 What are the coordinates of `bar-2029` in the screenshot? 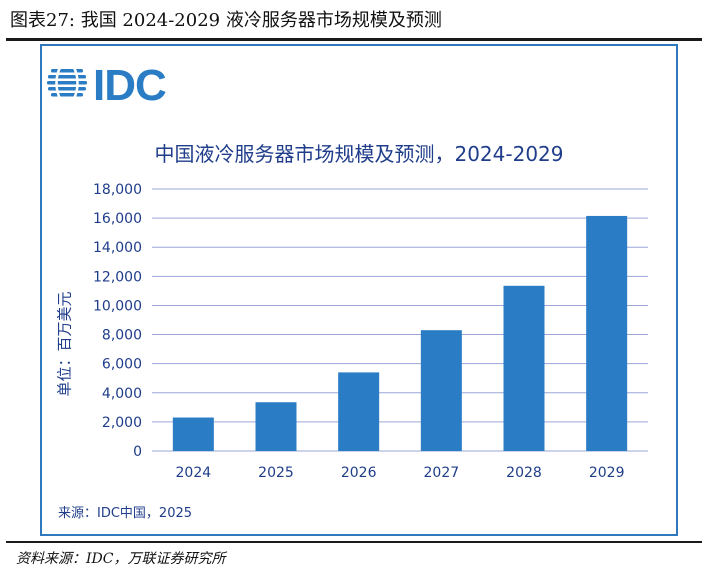 It's located at (607, 333).